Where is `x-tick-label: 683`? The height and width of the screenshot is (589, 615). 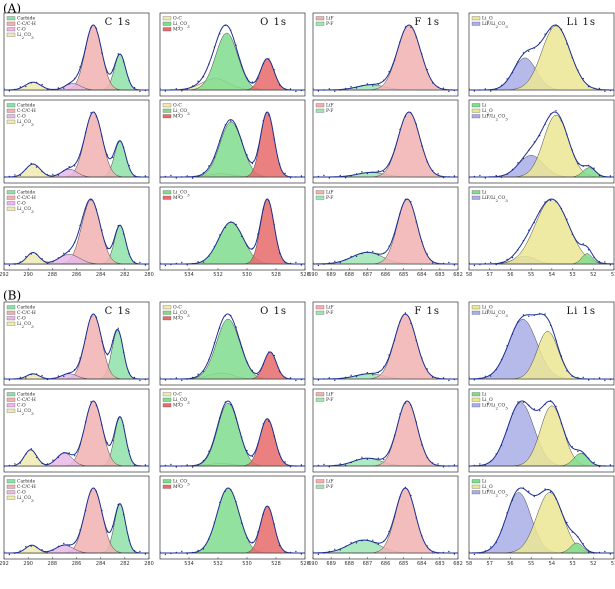
x-tick-label: 683 is located at coordinates (440, 275).